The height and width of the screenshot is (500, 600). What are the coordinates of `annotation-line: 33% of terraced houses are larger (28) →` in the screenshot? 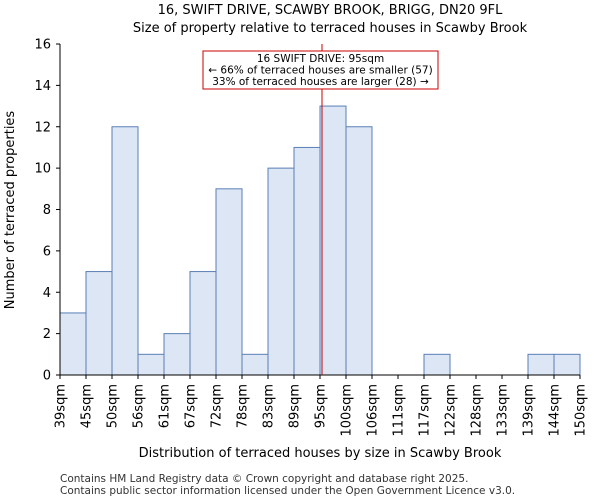 It's located at (320, 82).